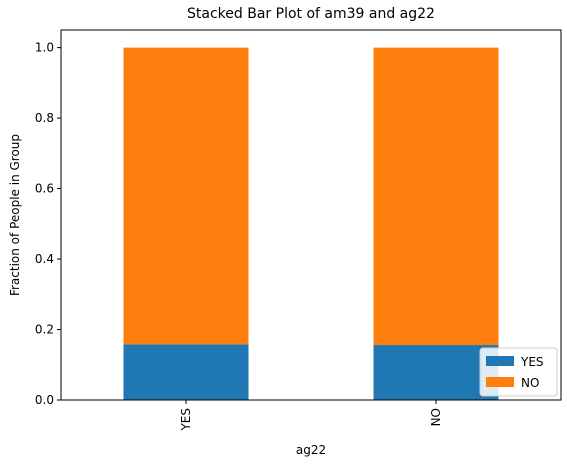  I want to click on legend: YES NO, so click(518, 372).